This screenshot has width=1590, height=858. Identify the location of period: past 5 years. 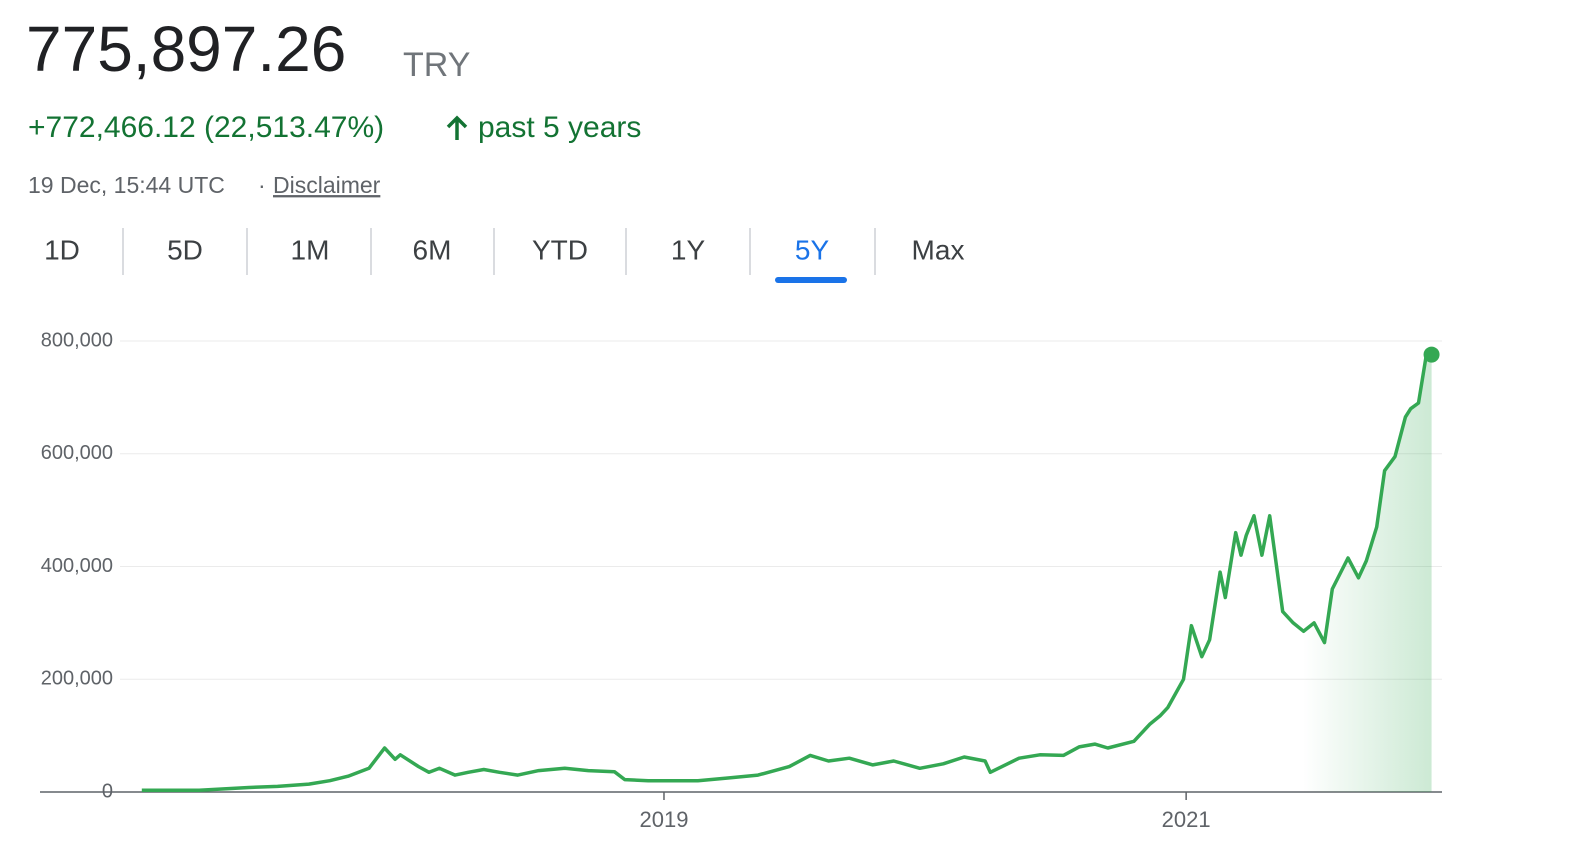
(559, 127).